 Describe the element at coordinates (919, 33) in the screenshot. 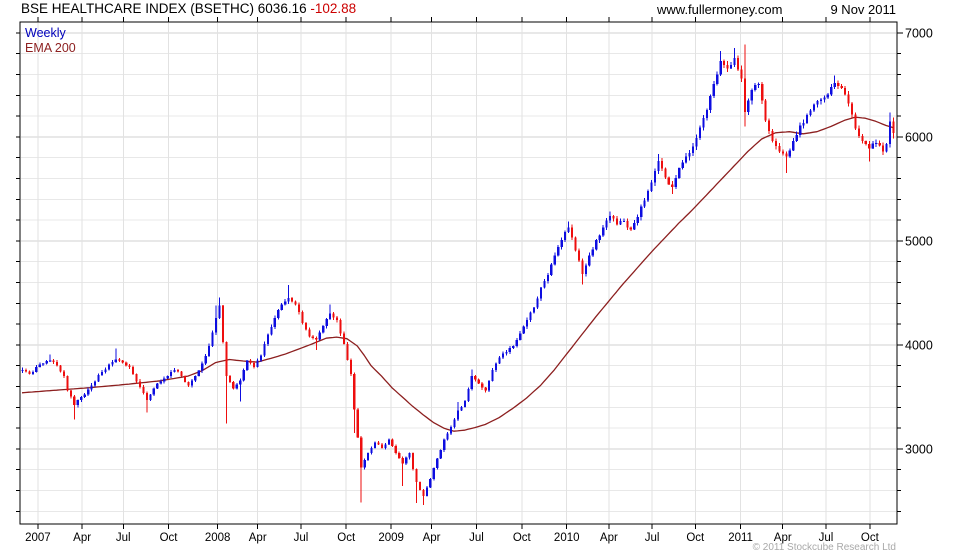

I see `y-axis-label: 7000` at that location.